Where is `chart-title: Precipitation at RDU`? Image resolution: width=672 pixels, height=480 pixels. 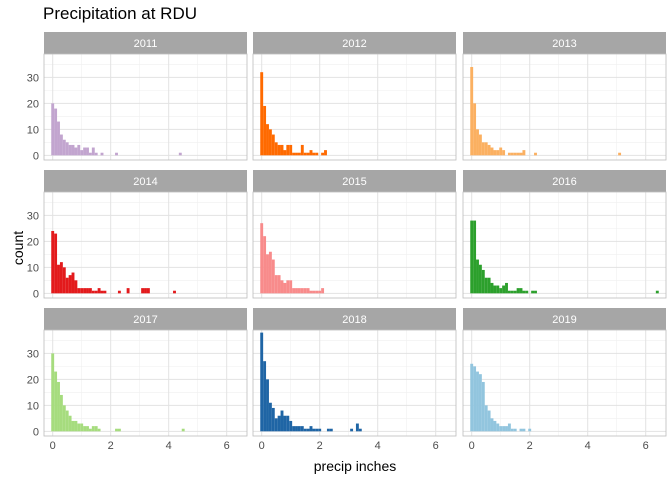 chart-title: Precipitation at RDU is located at coordinates (120, 13).